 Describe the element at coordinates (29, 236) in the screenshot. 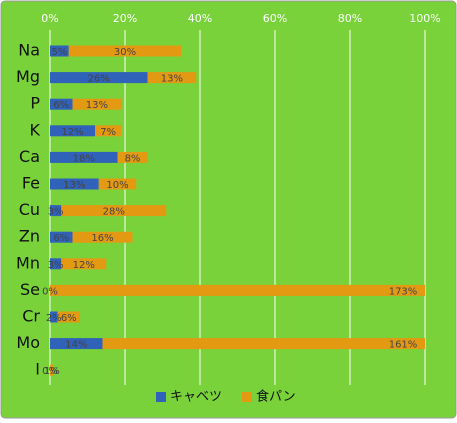

I see `y-tick-label: Zn` at that location.